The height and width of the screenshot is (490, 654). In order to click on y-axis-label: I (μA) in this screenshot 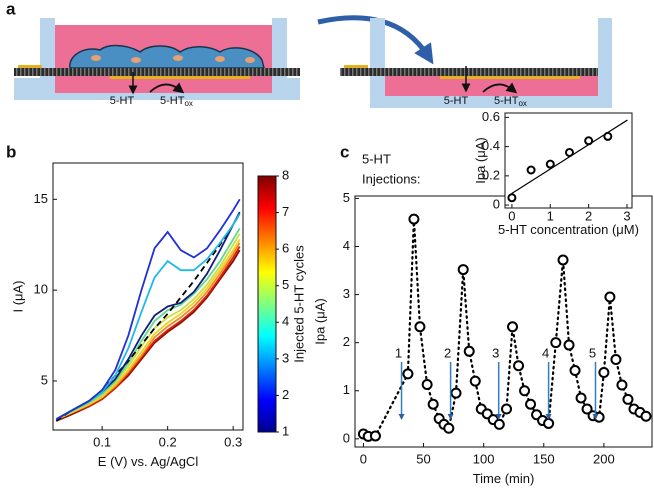, I will do `click(18, 296)`.